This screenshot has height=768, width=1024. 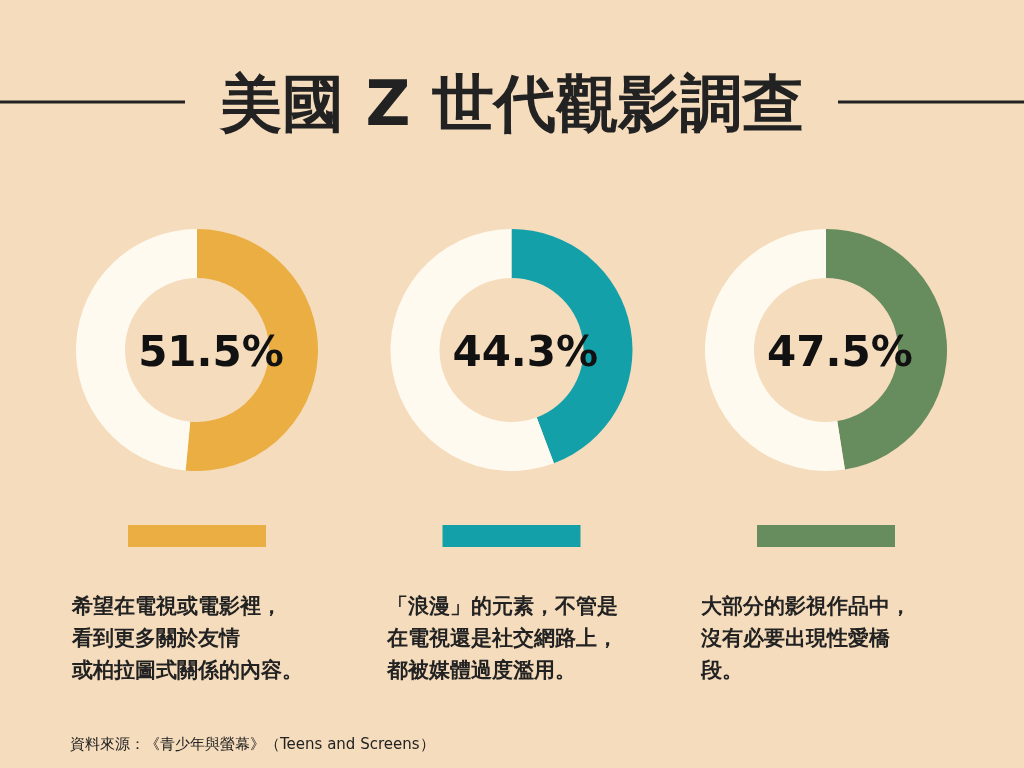 What do you see at coordinates (252, 744) in the screenshot?
I see `source-note: 資料來源：《青少年與螢幕》（Teens and Screens）` at bounding box center [252, 744].